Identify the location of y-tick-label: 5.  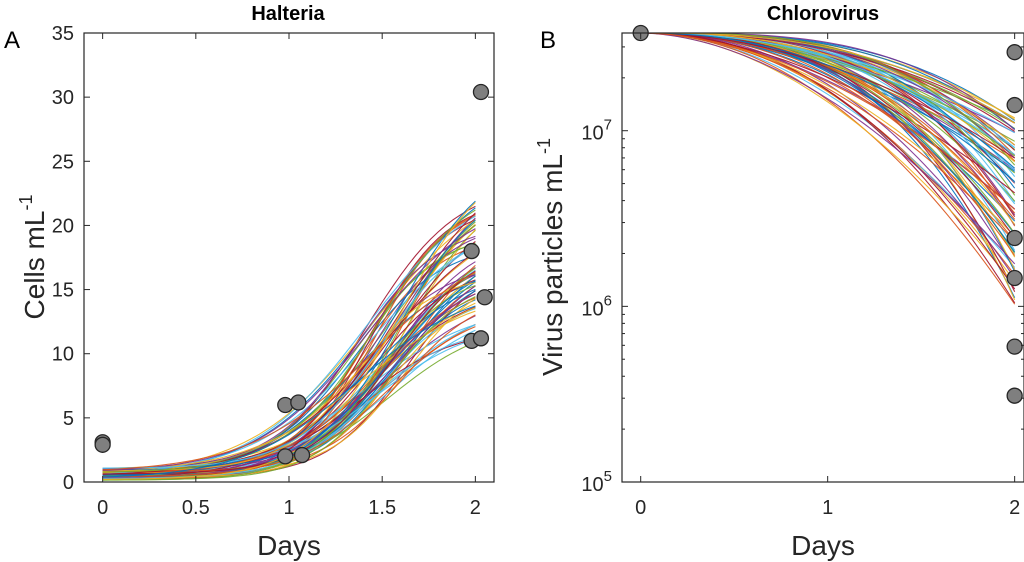
(68, 419).